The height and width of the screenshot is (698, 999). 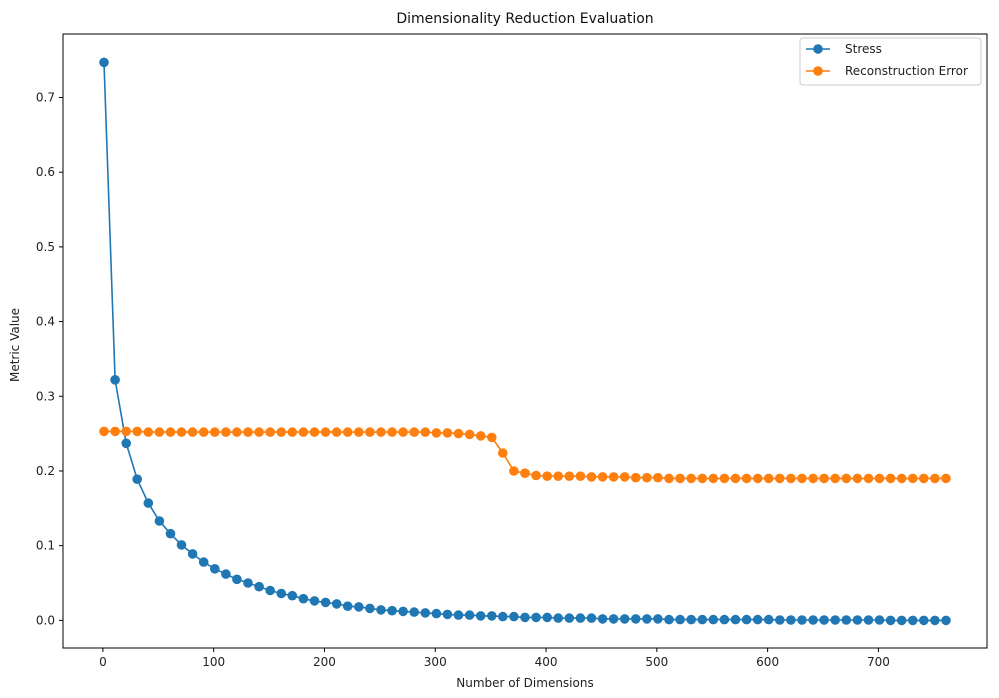 I want to click on x-tick-label: 400, so click(x=546, y=662).